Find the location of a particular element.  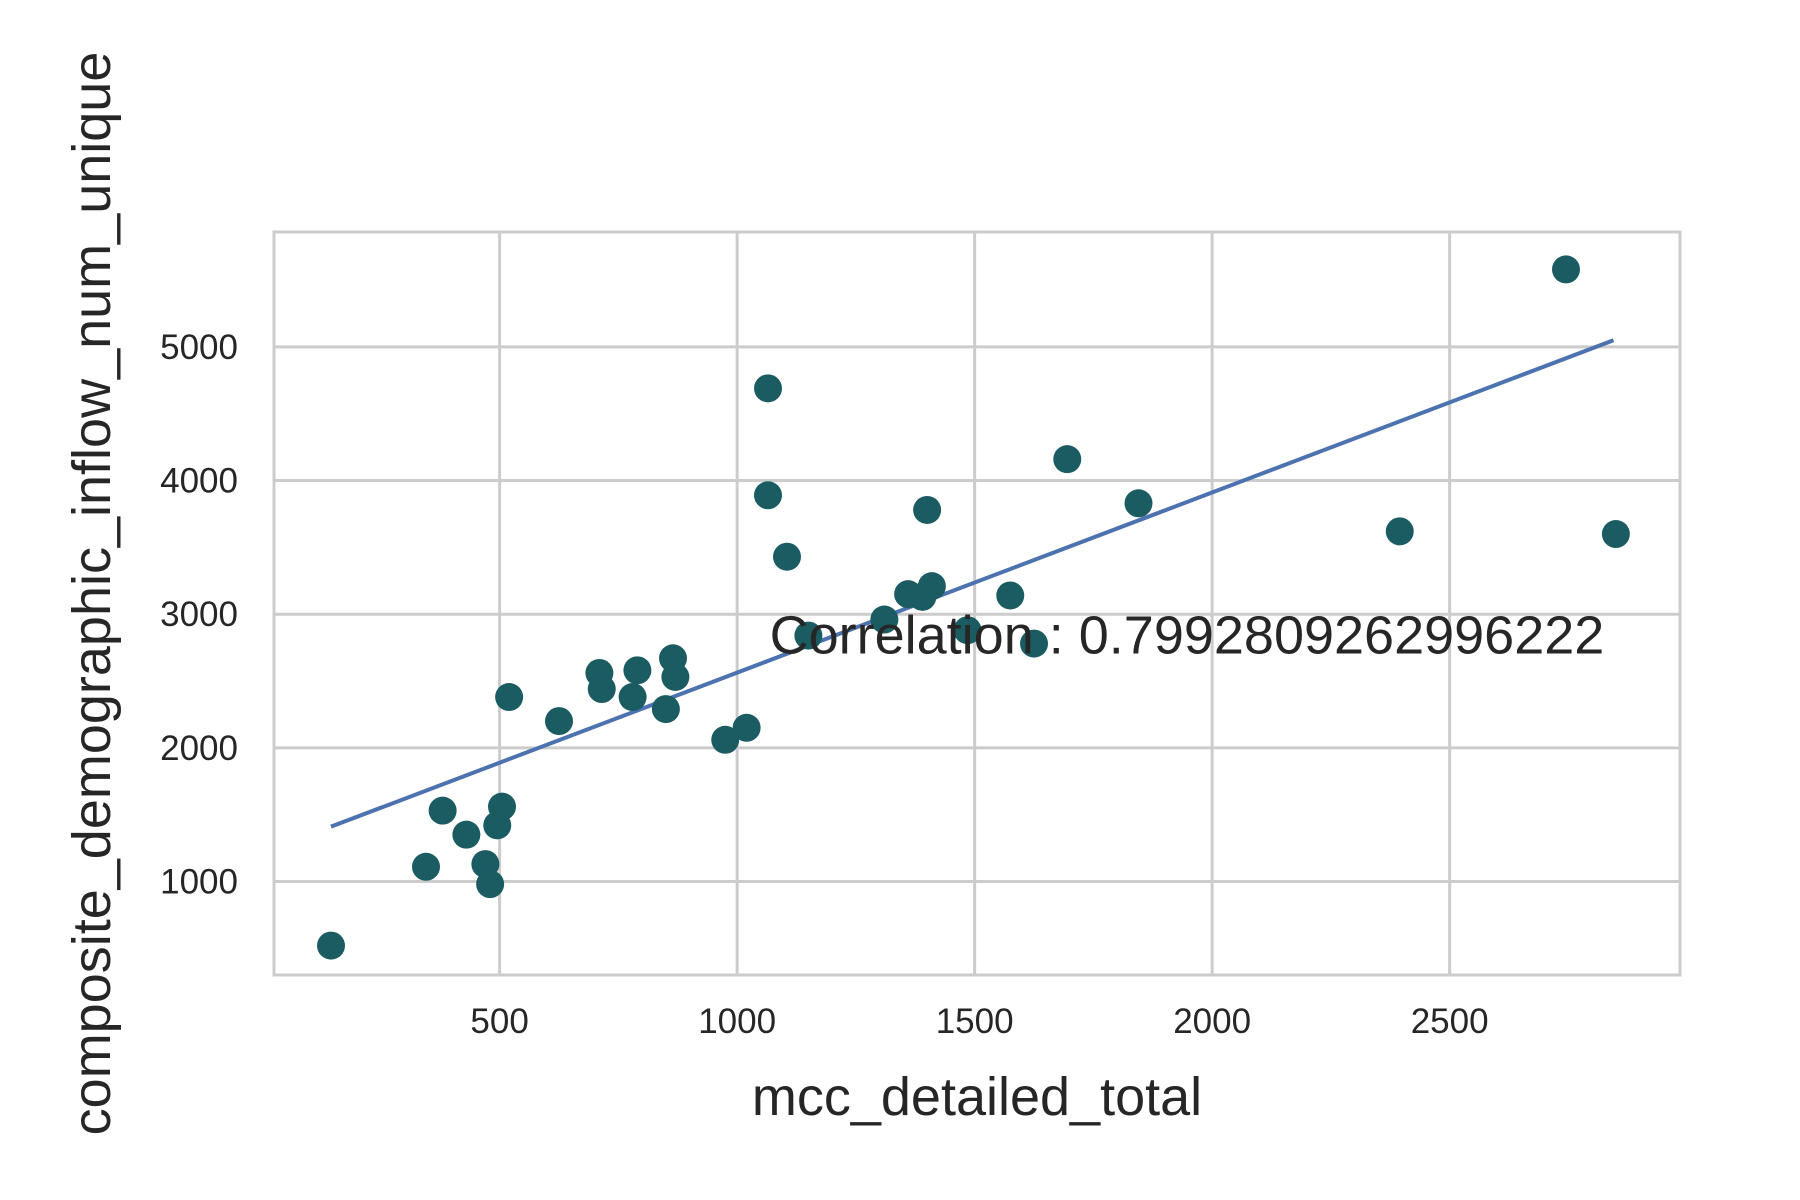

x-tick-label: 1500 is located at coordinates (975, 1021).